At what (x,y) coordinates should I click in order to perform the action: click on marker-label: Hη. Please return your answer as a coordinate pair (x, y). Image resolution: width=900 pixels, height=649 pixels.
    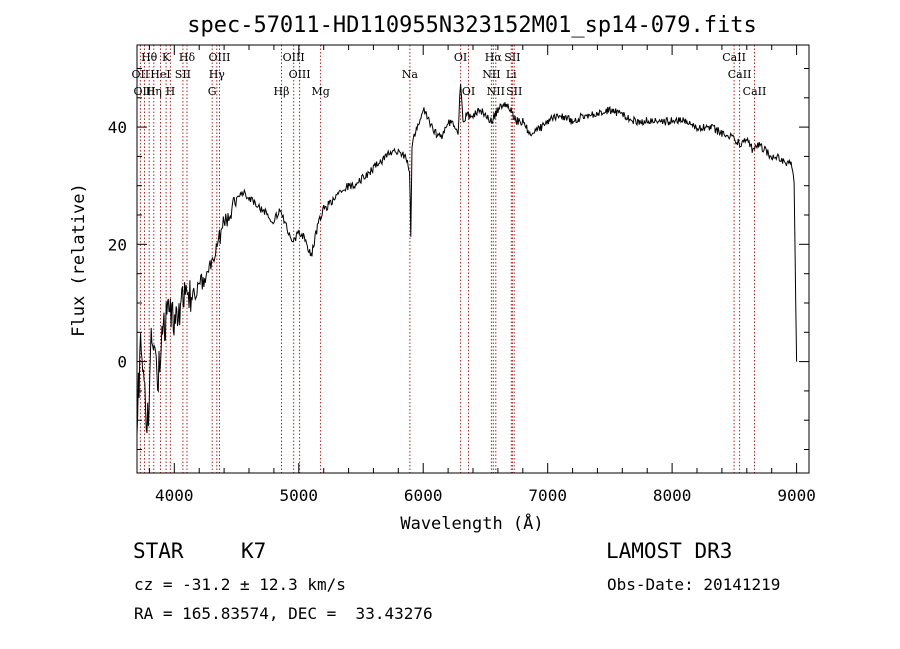
    Looking at the image, I should click on (154, 91).